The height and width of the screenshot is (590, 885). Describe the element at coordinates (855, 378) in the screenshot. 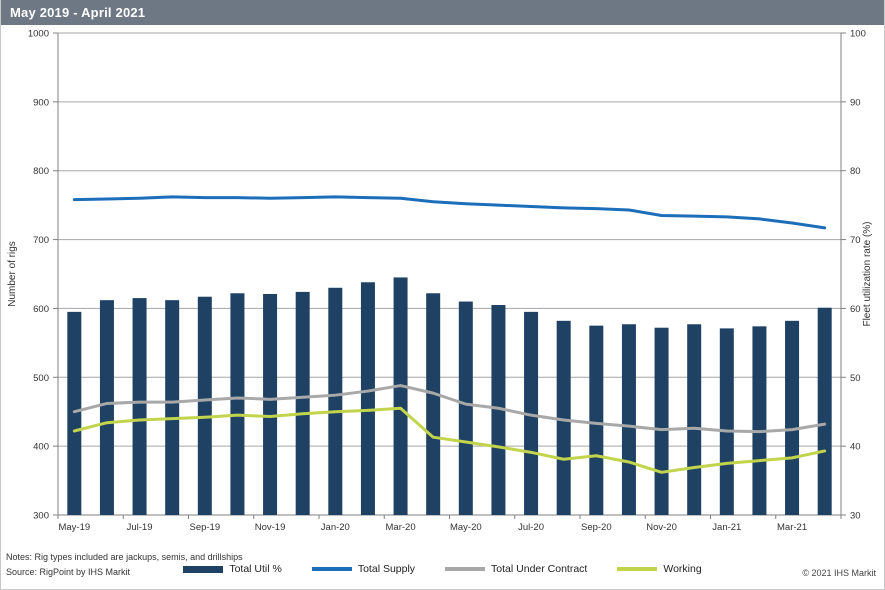

I see `right-axis-tick-label: 50` at that location.